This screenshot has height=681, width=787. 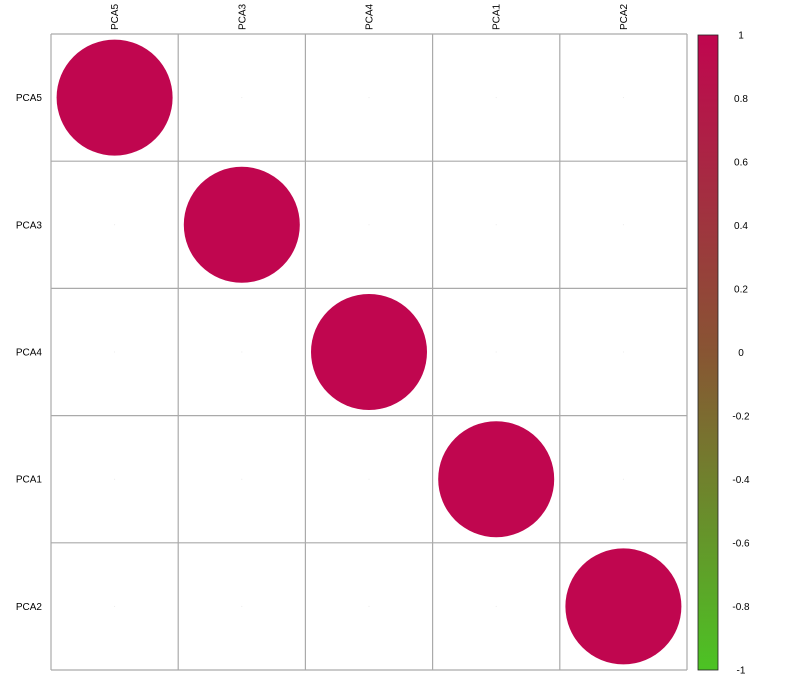 I want to click on column-label: PCA3, so click(x=242, y=16).